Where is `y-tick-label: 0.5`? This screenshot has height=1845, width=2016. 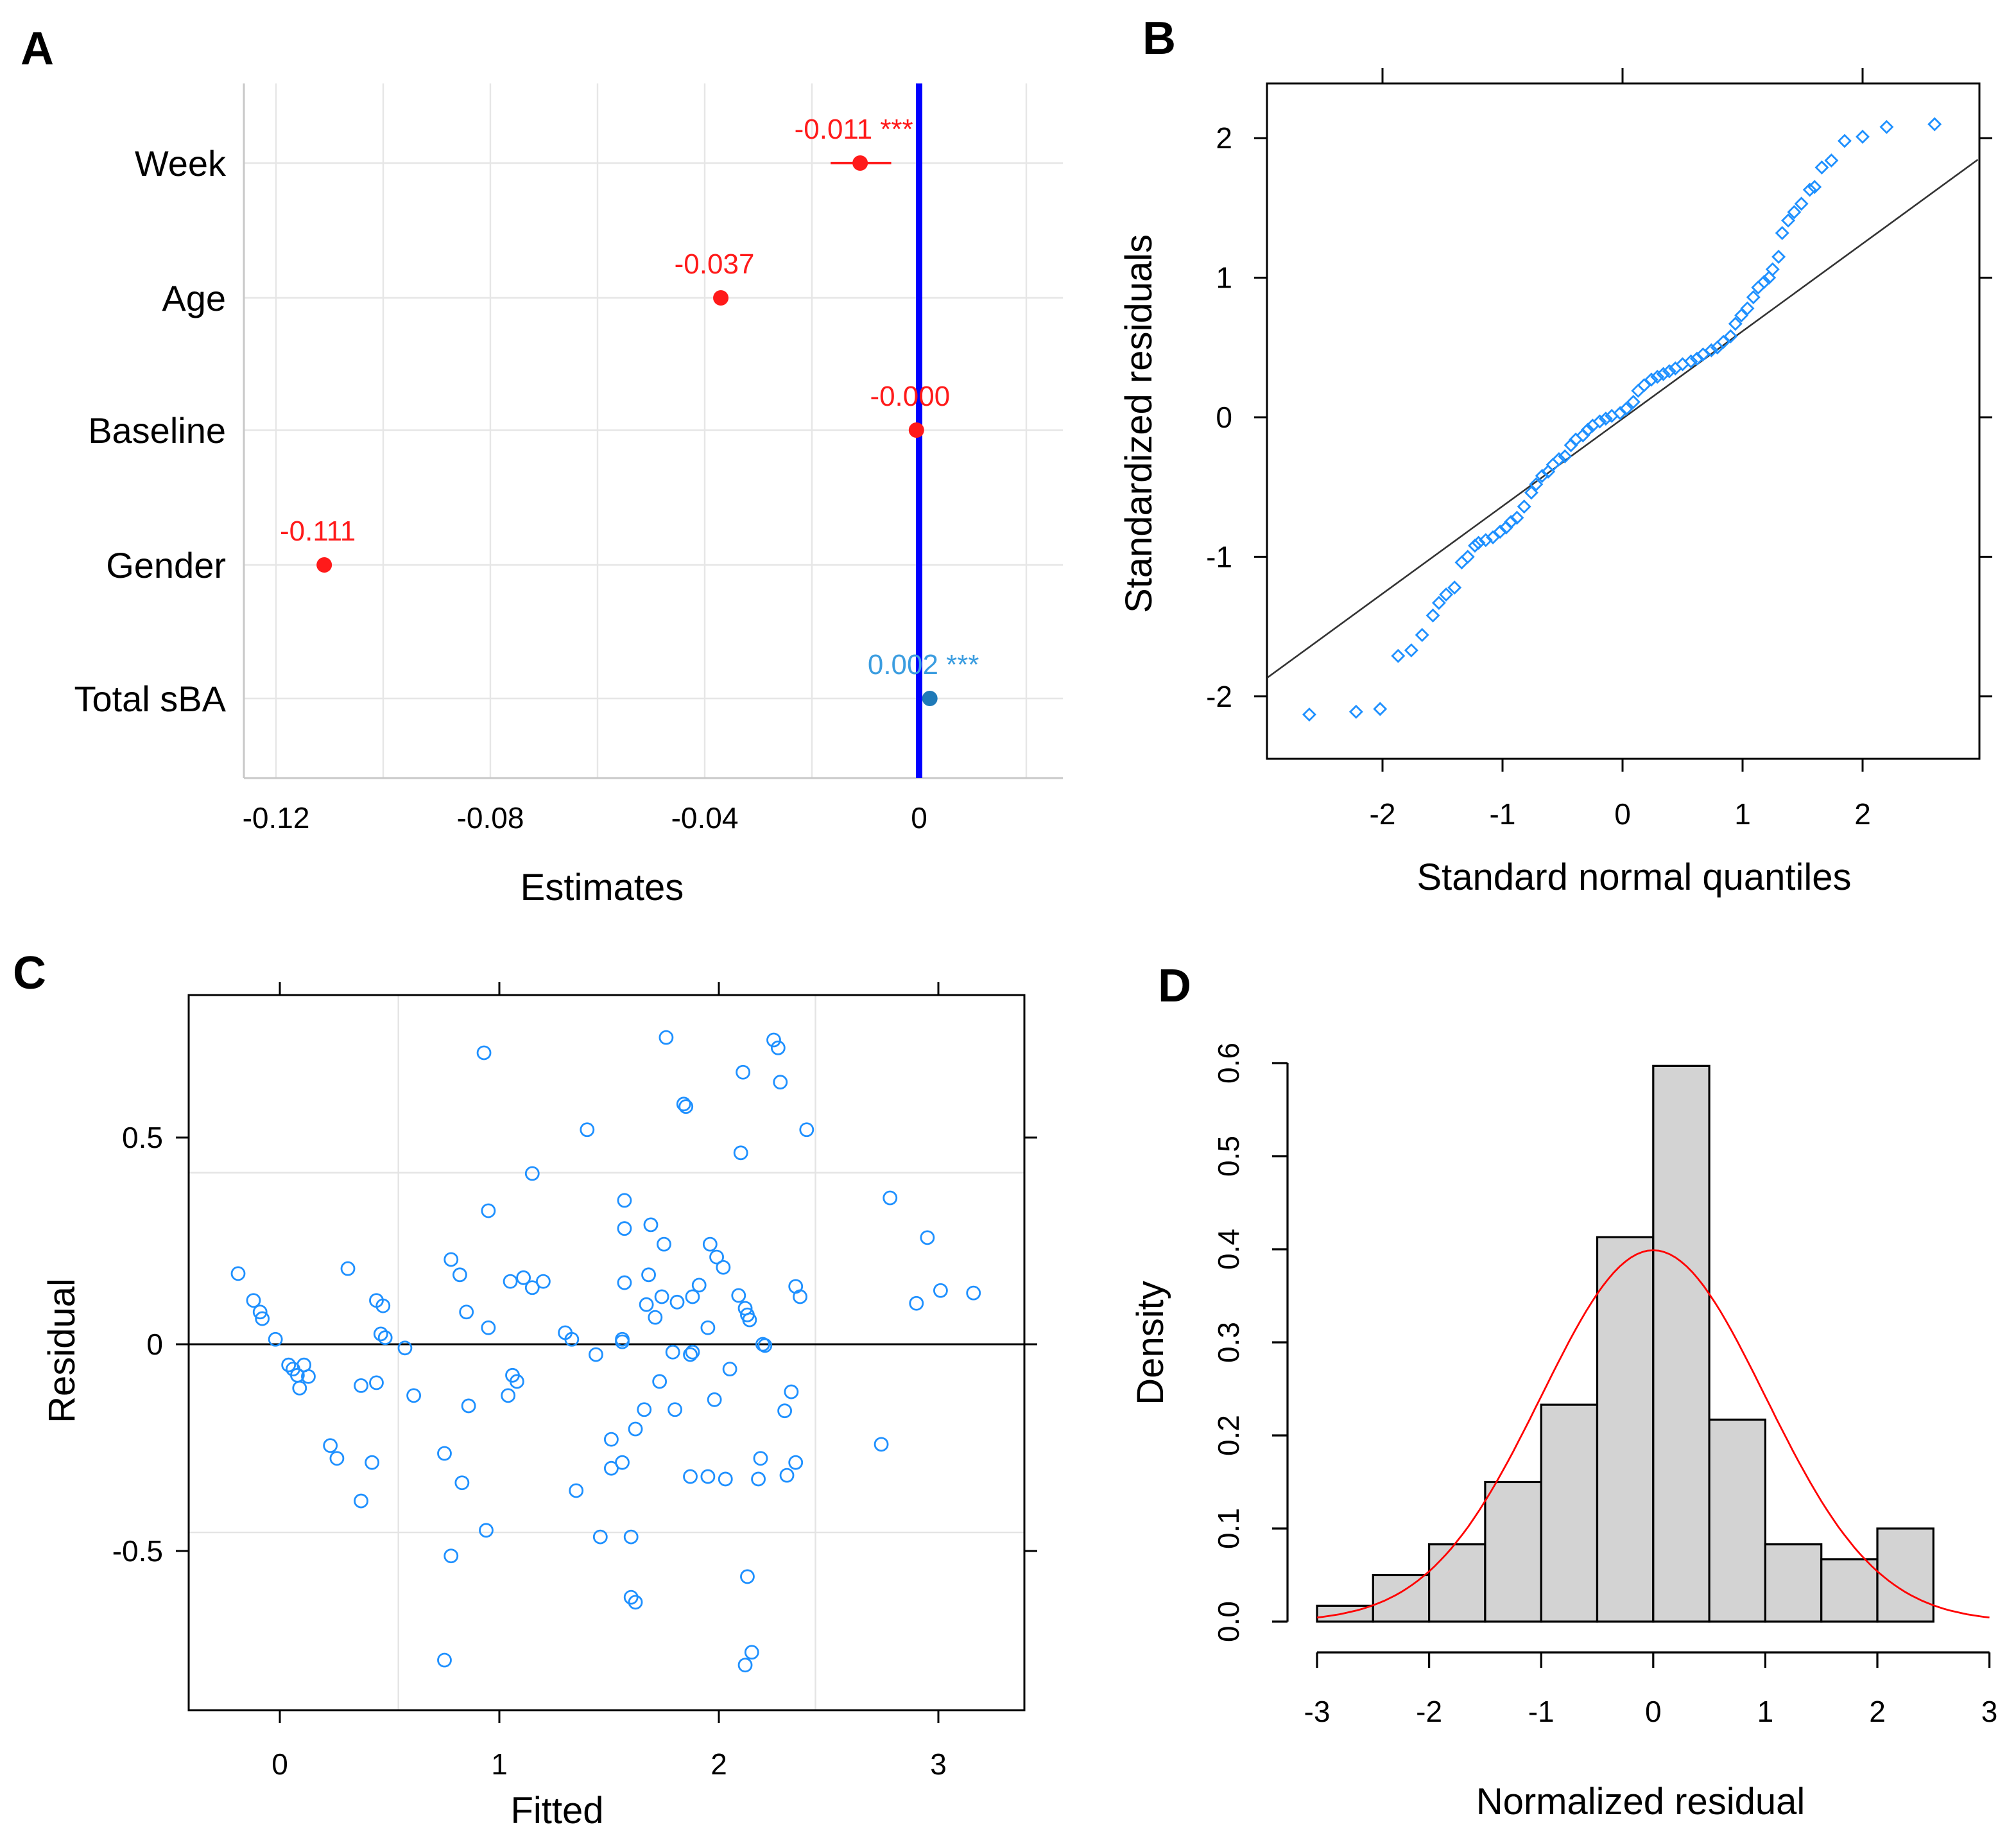
y-tick-label: 0.5 is located at coordinates (1228, 1156).